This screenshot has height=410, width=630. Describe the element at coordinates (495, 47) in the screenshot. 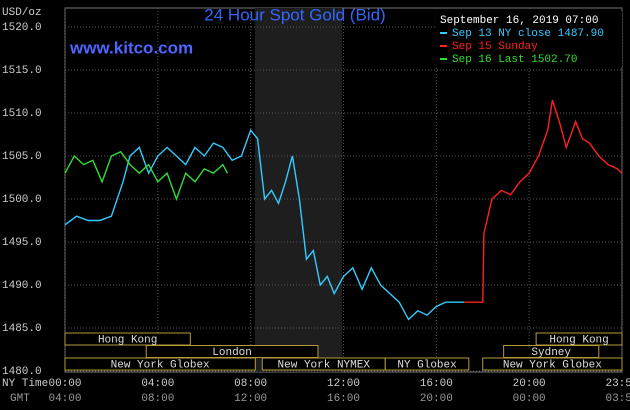

I see `legend-label: Sep 15 Sunday` at that location.